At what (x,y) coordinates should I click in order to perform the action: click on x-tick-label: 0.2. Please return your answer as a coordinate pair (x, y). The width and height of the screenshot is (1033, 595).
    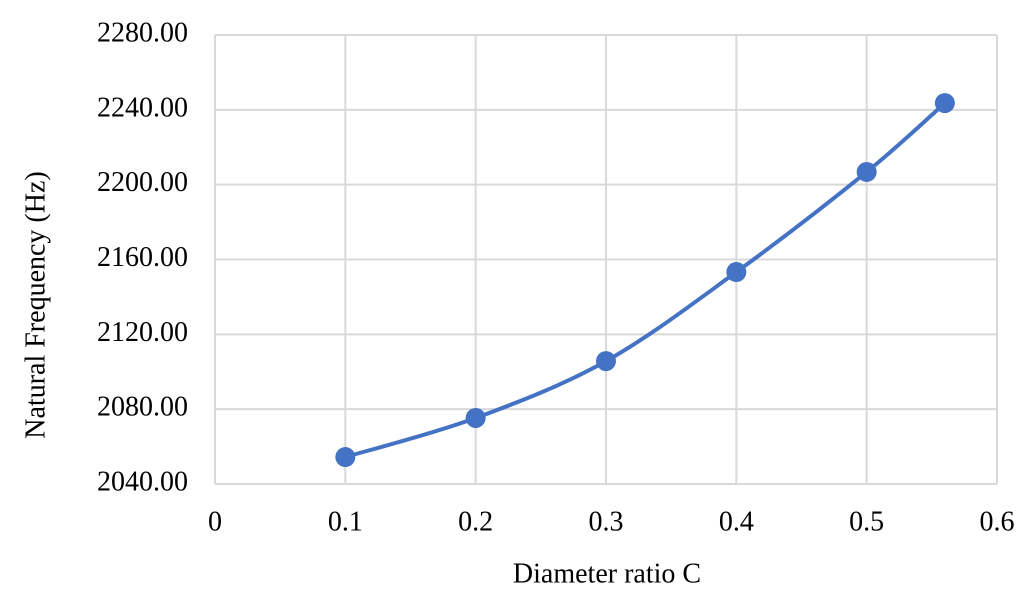
    Looking at the image, I should click on (475, 521).